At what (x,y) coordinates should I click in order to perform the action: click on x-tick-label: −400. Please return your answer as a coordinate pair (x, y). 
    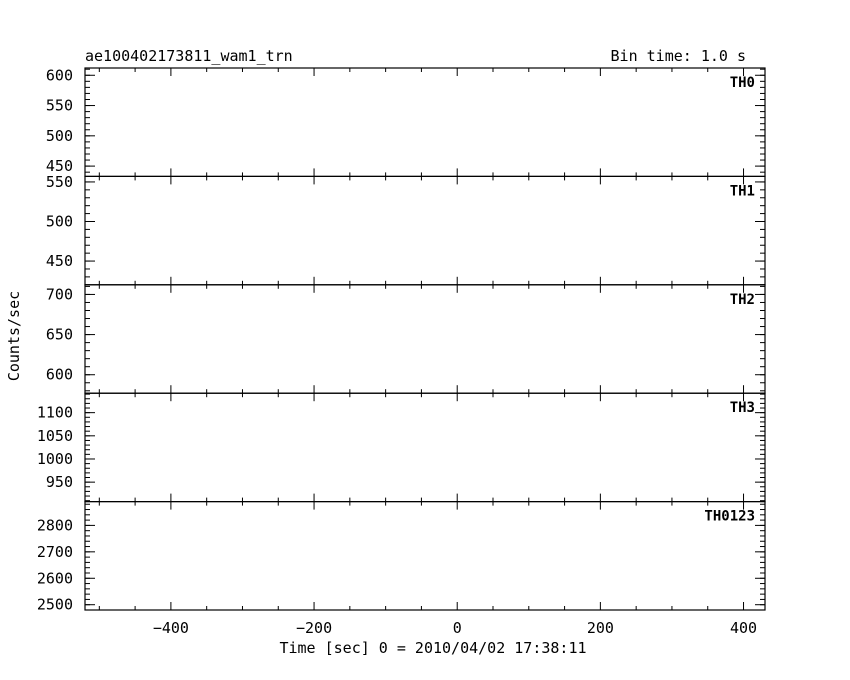
    Looking at the image, I should click on (171, 628).